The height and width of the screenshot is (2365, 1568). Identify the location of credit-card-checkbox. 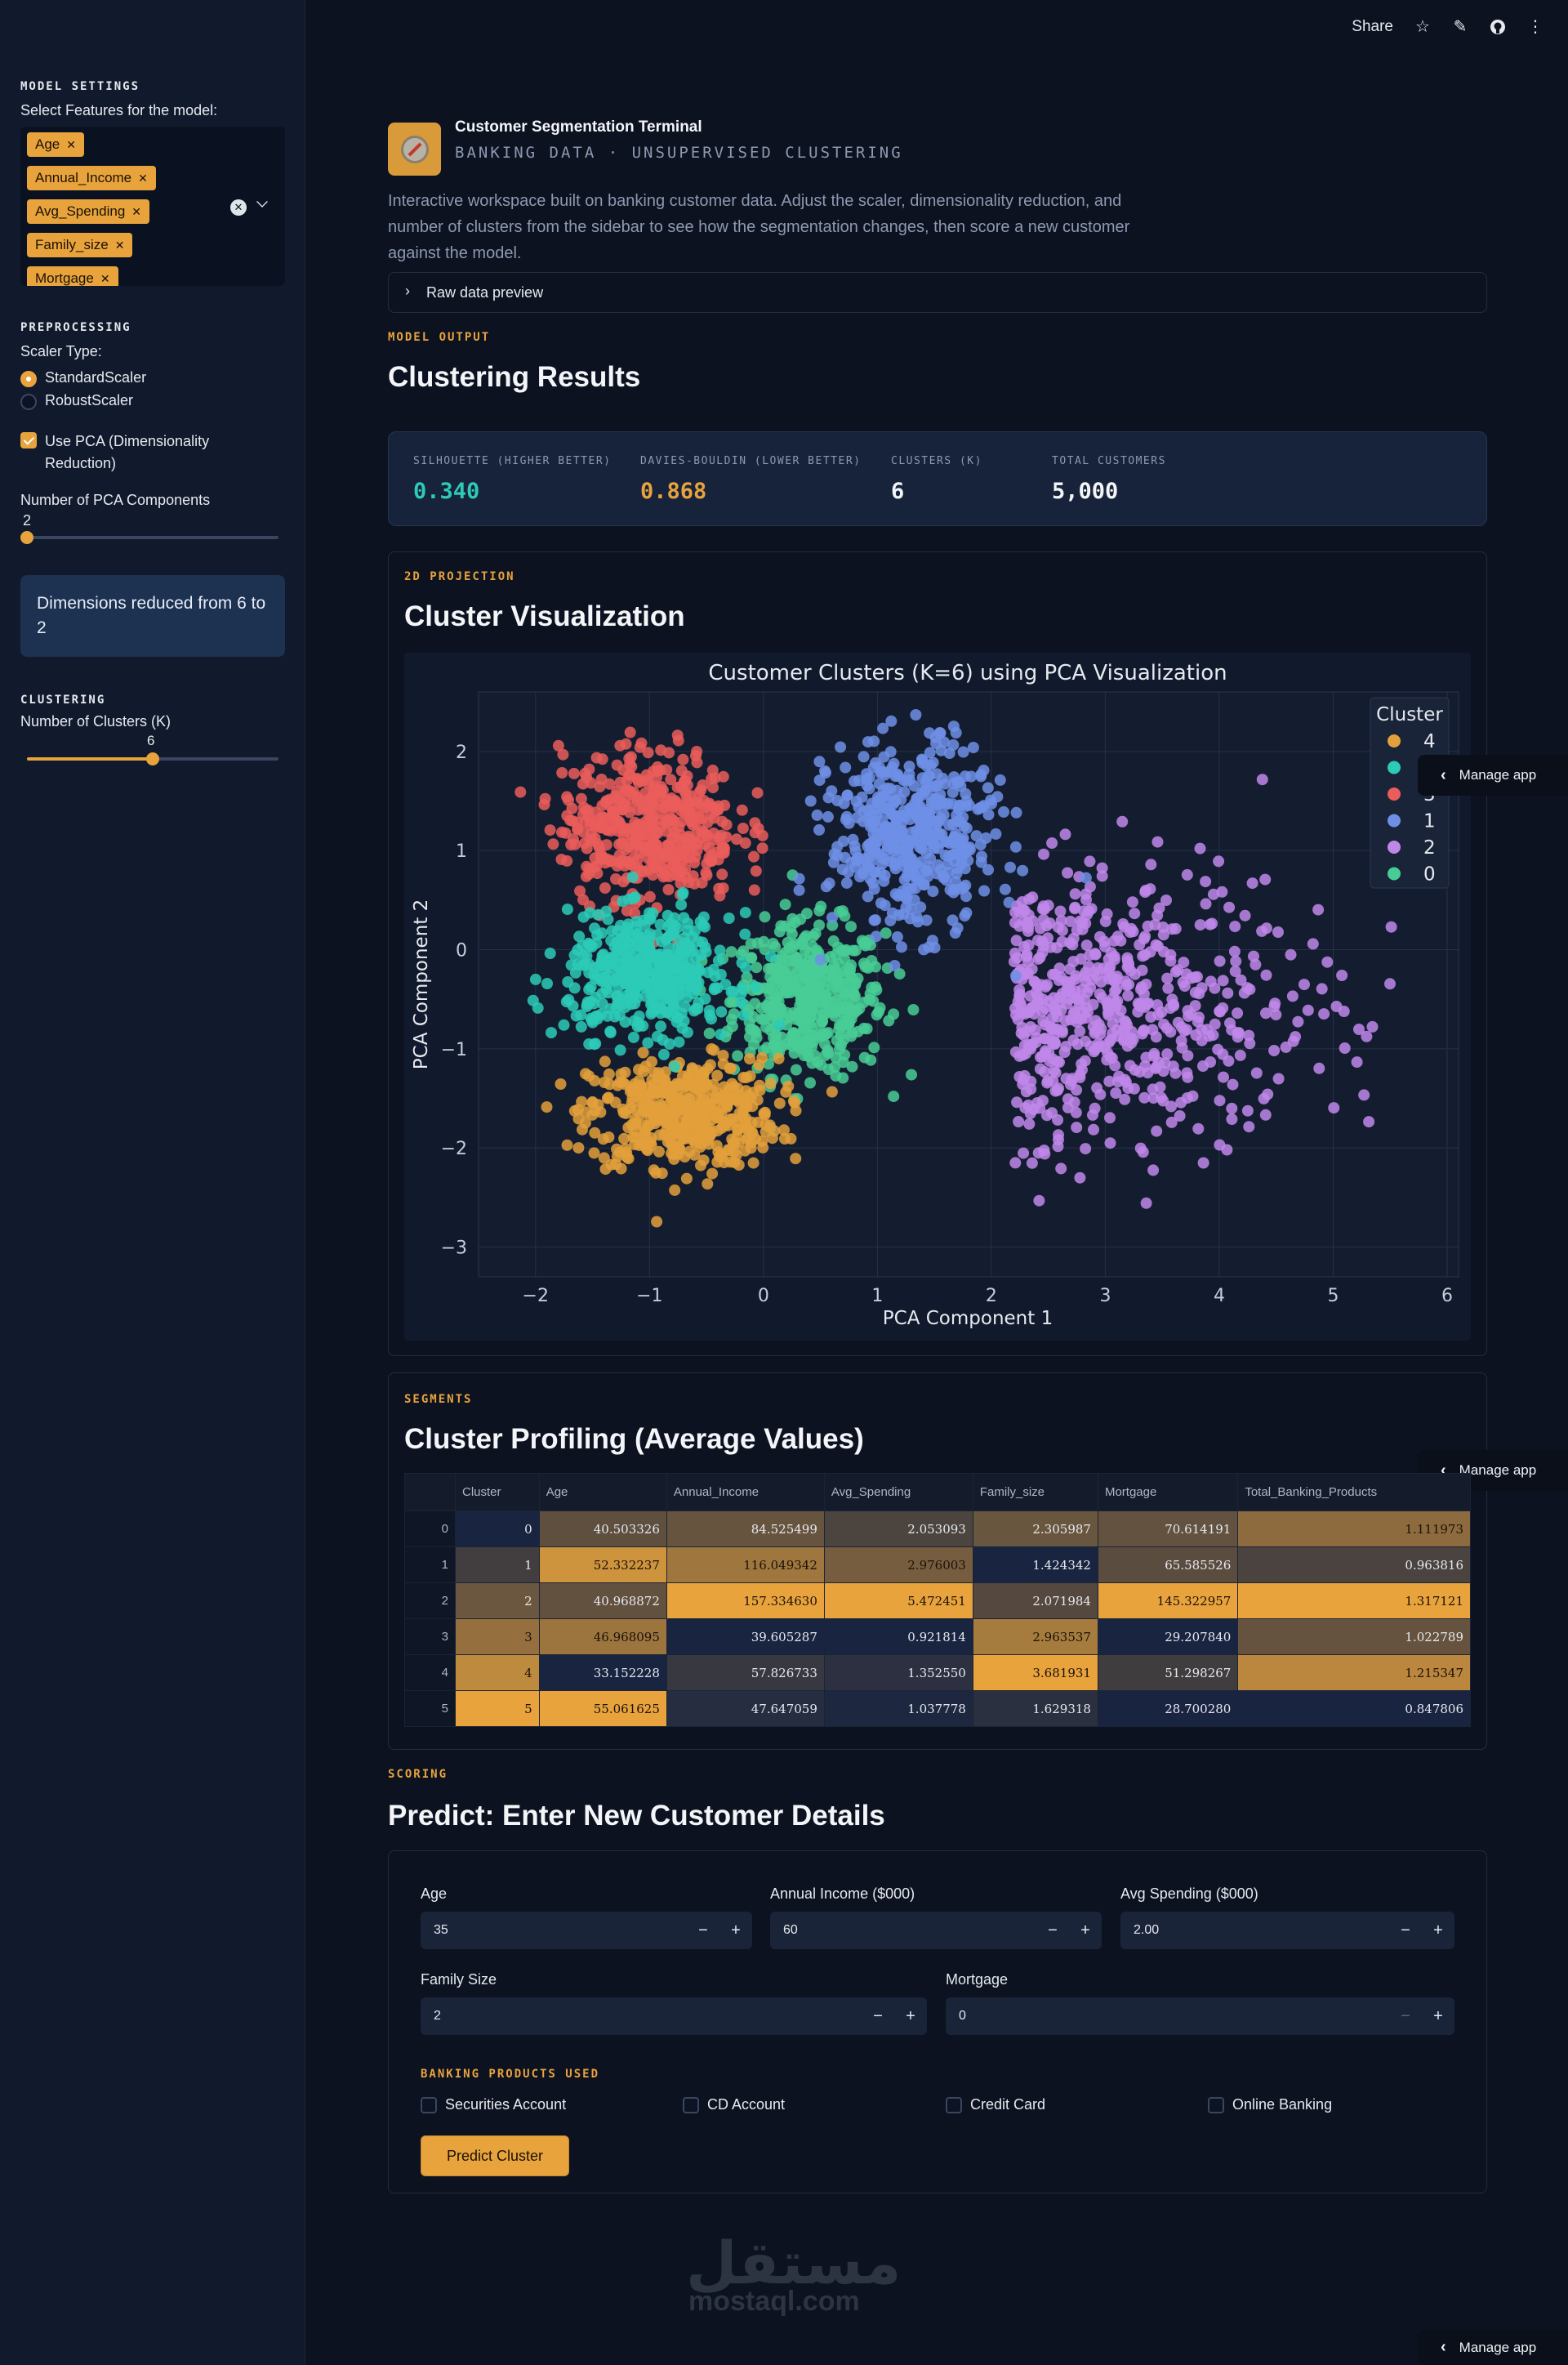
(954, 2105).